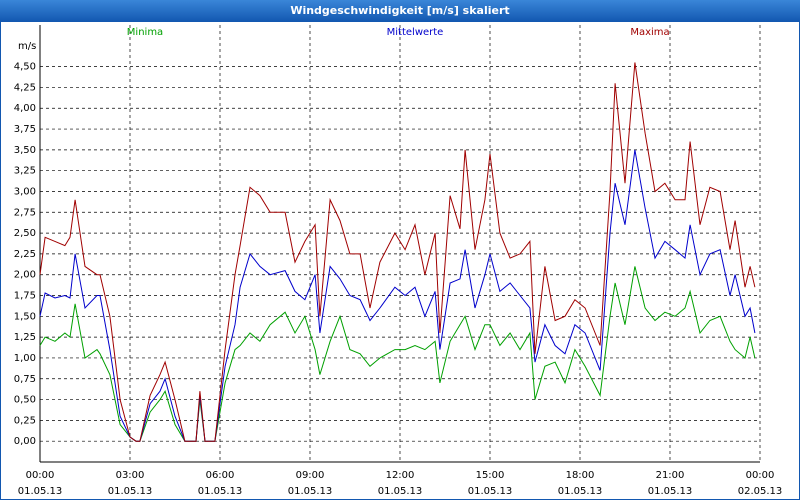 Image resolution: width=800 pixels, height=500 pixels. Describe the element at coordinates (25, 296) in the screenshot. I see `y-tick-label: 1,75` at that location.